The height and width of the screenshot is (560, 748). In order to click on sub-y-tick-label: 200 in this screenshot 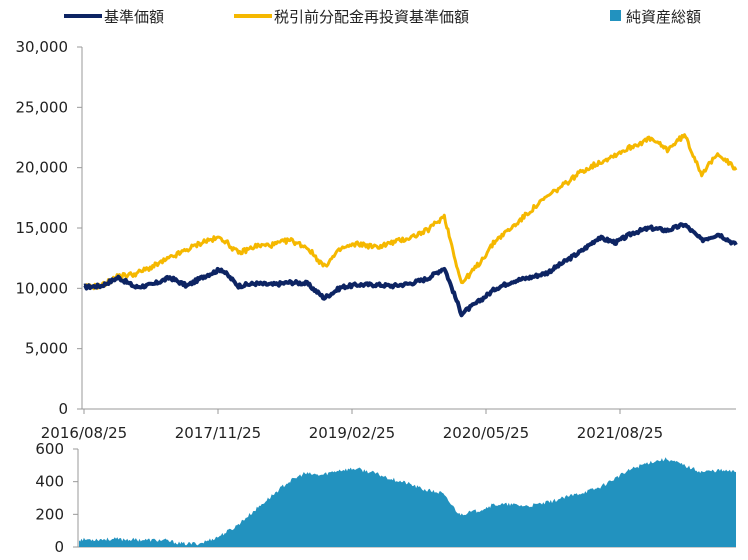, I will do `click(49, 514)`.